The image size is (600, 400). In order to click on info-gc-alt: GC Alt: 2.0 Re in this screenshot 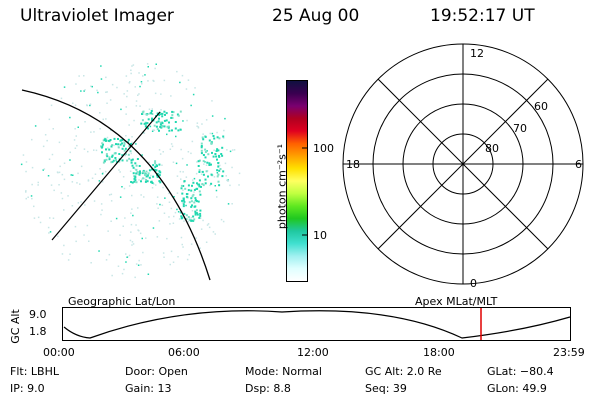, I will do `click(403, 371)`.